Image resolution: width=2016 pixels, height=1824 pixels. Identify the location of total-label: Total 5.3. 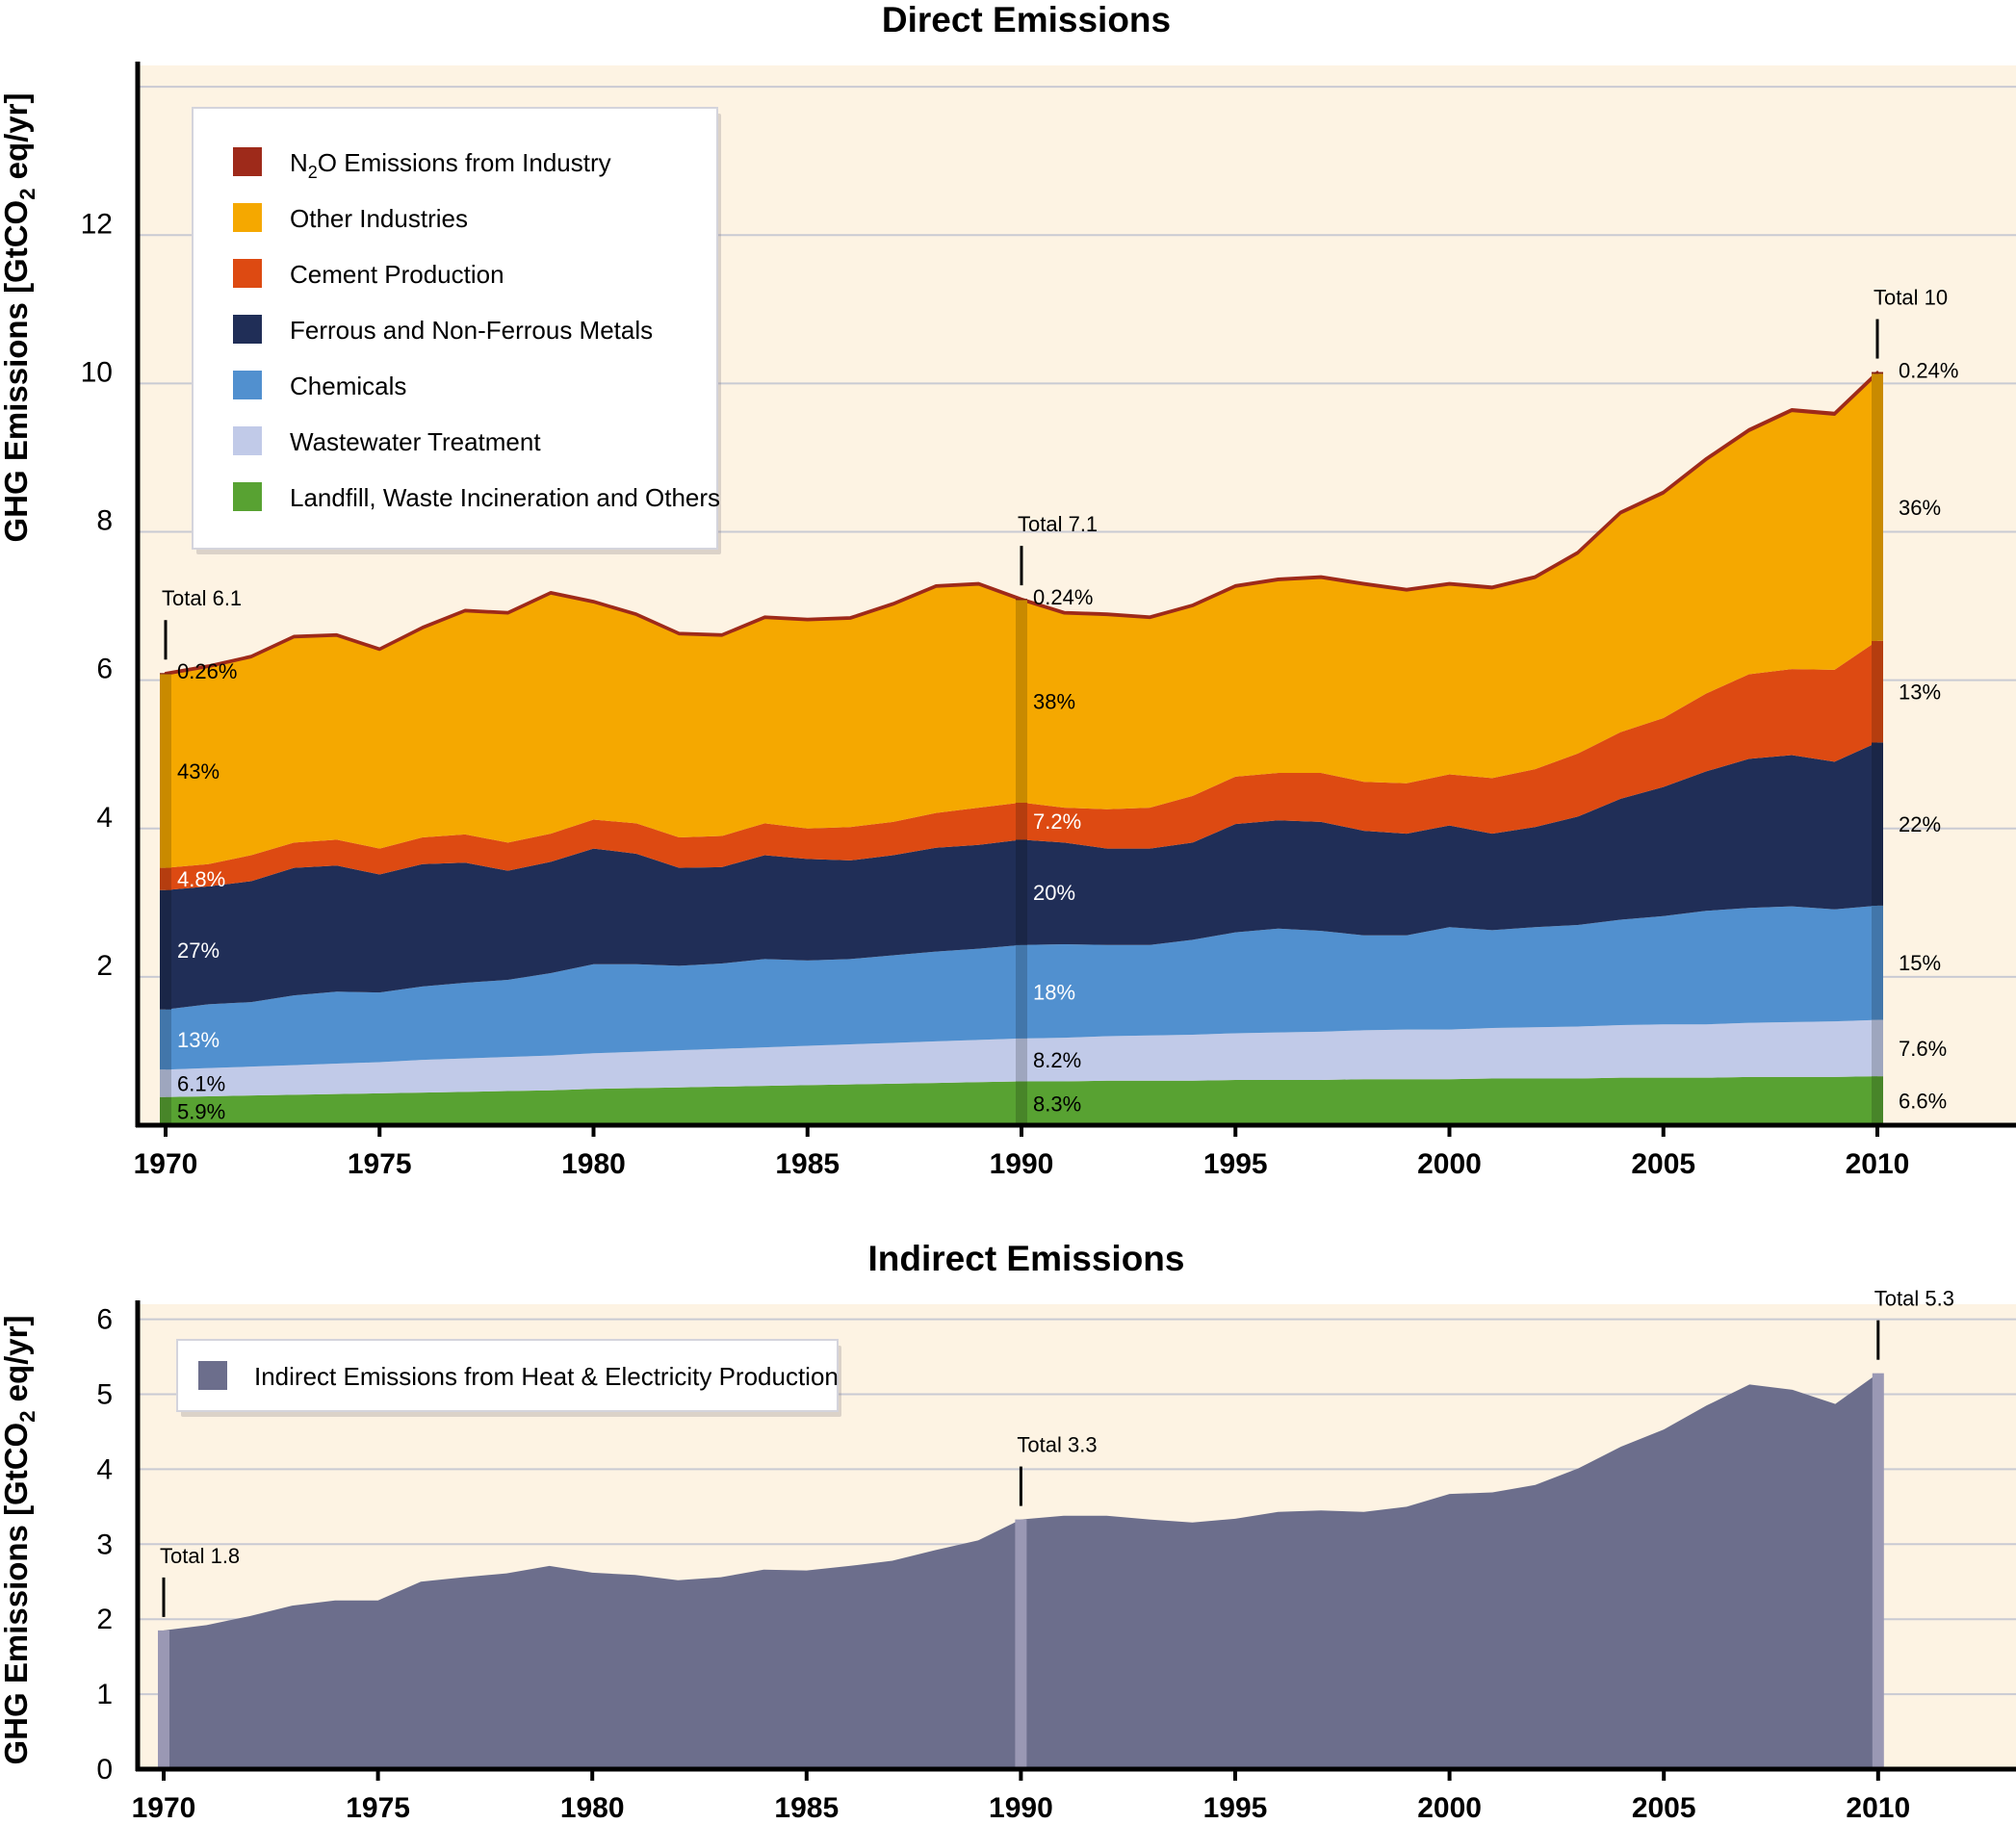
(1914, 1299).